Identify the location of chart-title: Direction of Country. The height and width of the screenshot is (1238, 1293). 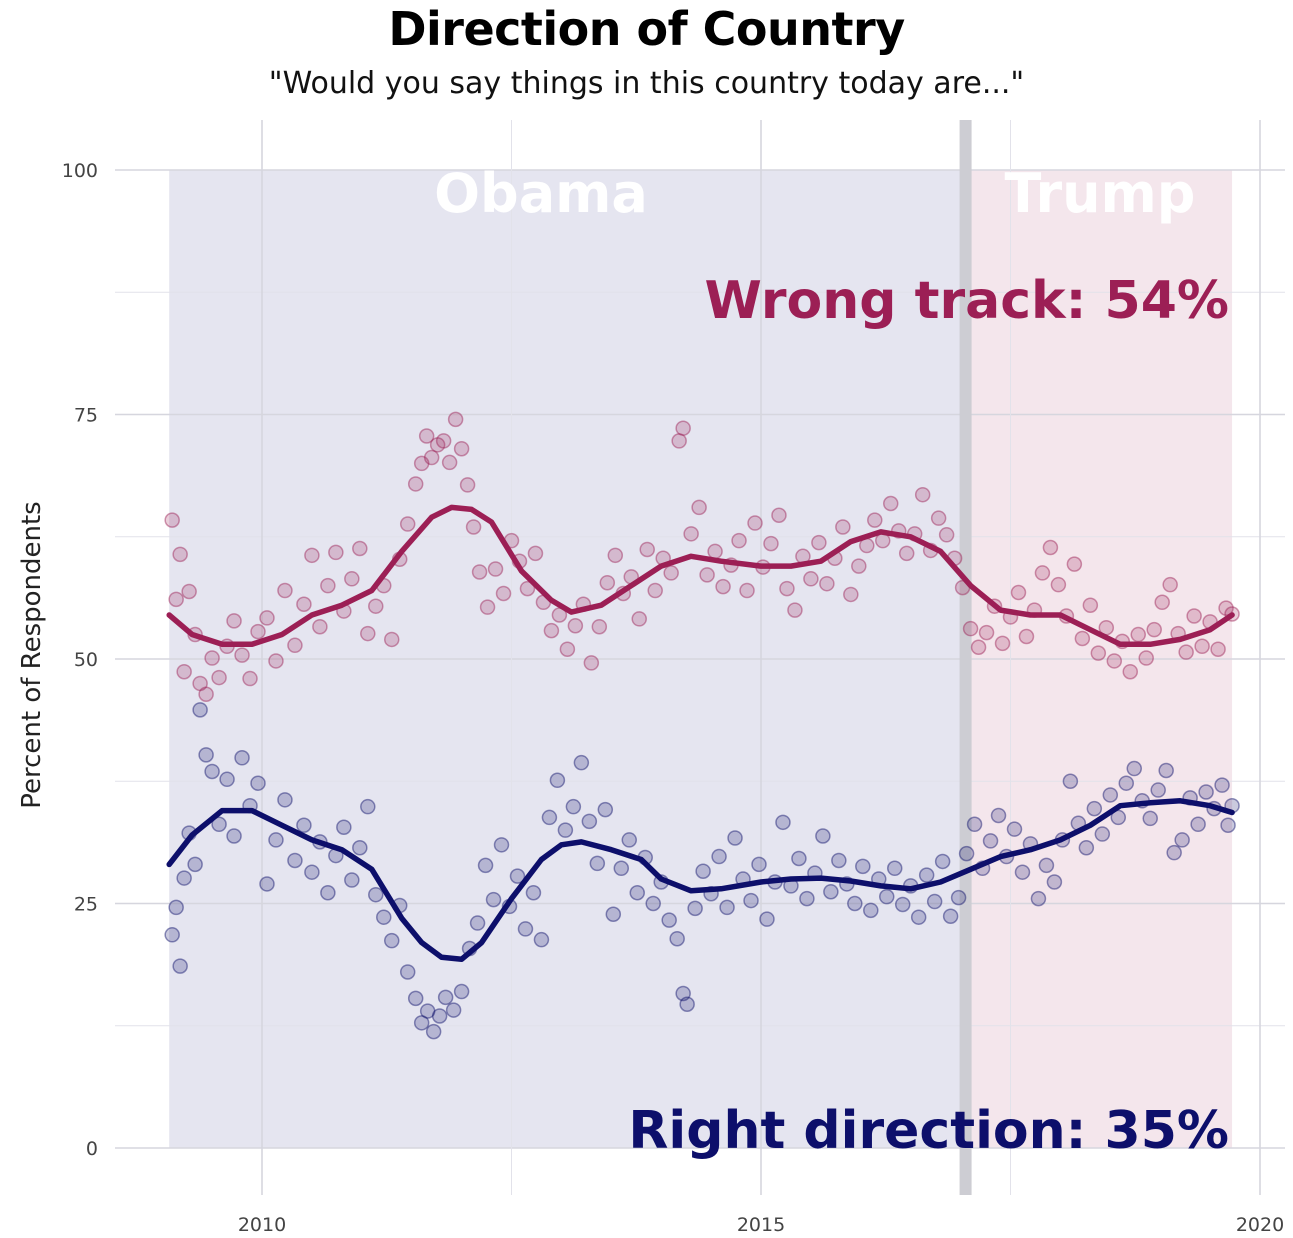
(646, 29).